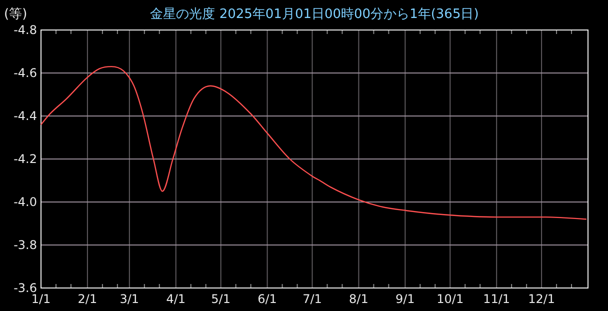 The height and width of the screenshot is (311, 608). I want to click on x-tick-label: 9/1, so click(405, 299).